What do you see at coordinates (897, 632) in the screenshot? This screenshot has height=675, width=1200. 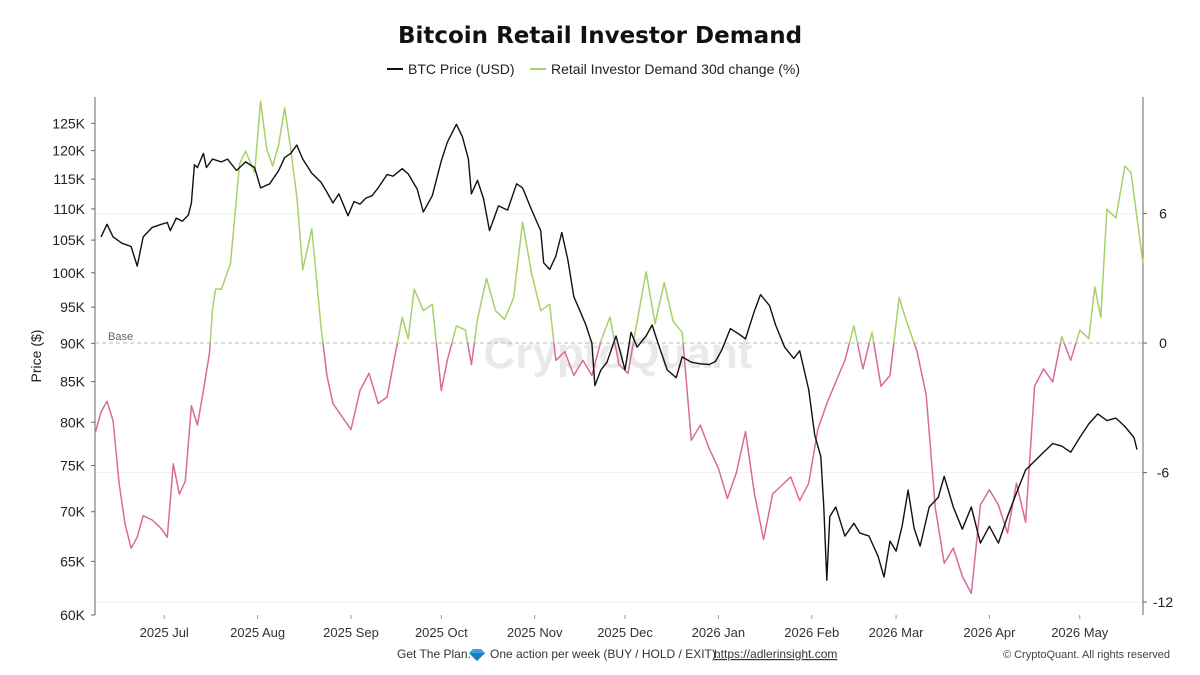 I see `x-tick-label: 2026 Mar` at bounding box center [897, 632].